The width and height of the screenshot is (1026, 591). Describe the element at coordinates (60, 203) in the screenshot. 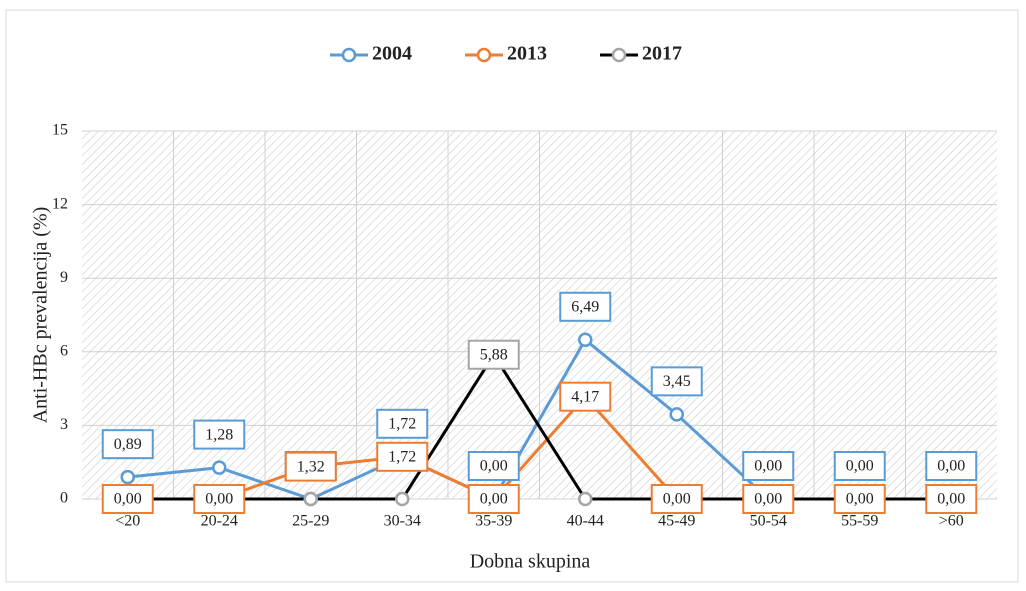

I see `y-tick-label: 12` at that location.